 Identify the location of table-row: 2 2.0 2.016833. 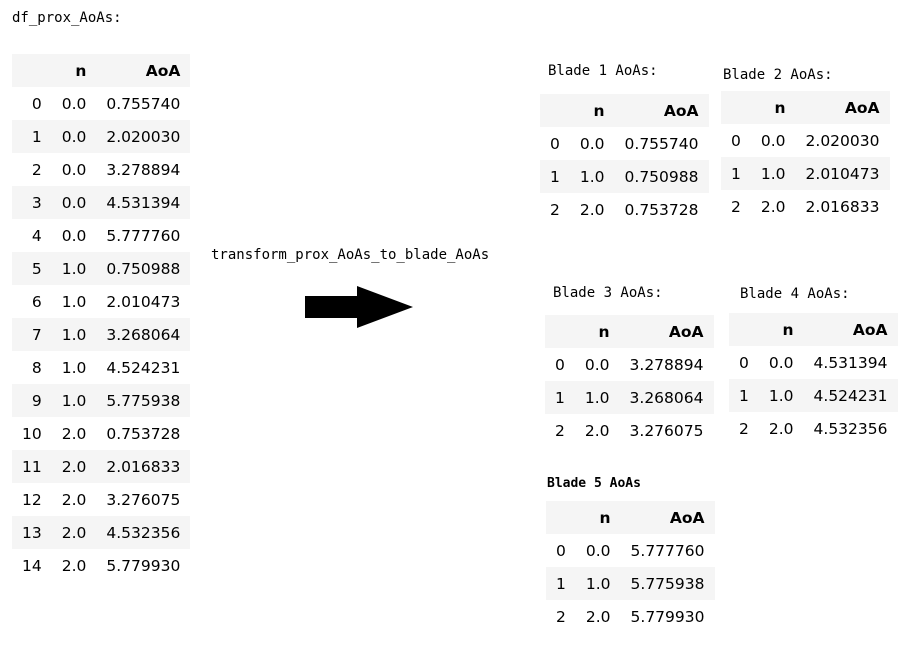
(805, 206).